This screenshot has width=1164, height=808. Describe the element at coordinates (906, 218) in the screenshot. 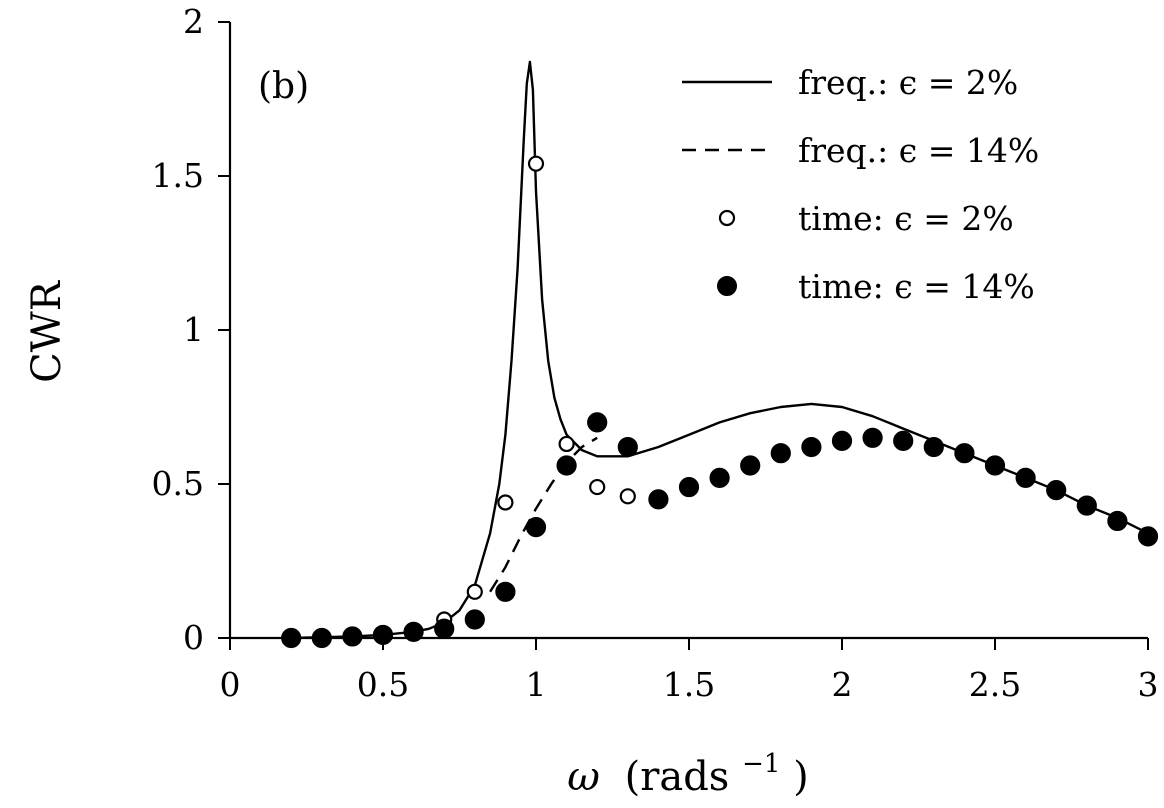

I see `legend-label: time: ϵ = 2%` at that location.